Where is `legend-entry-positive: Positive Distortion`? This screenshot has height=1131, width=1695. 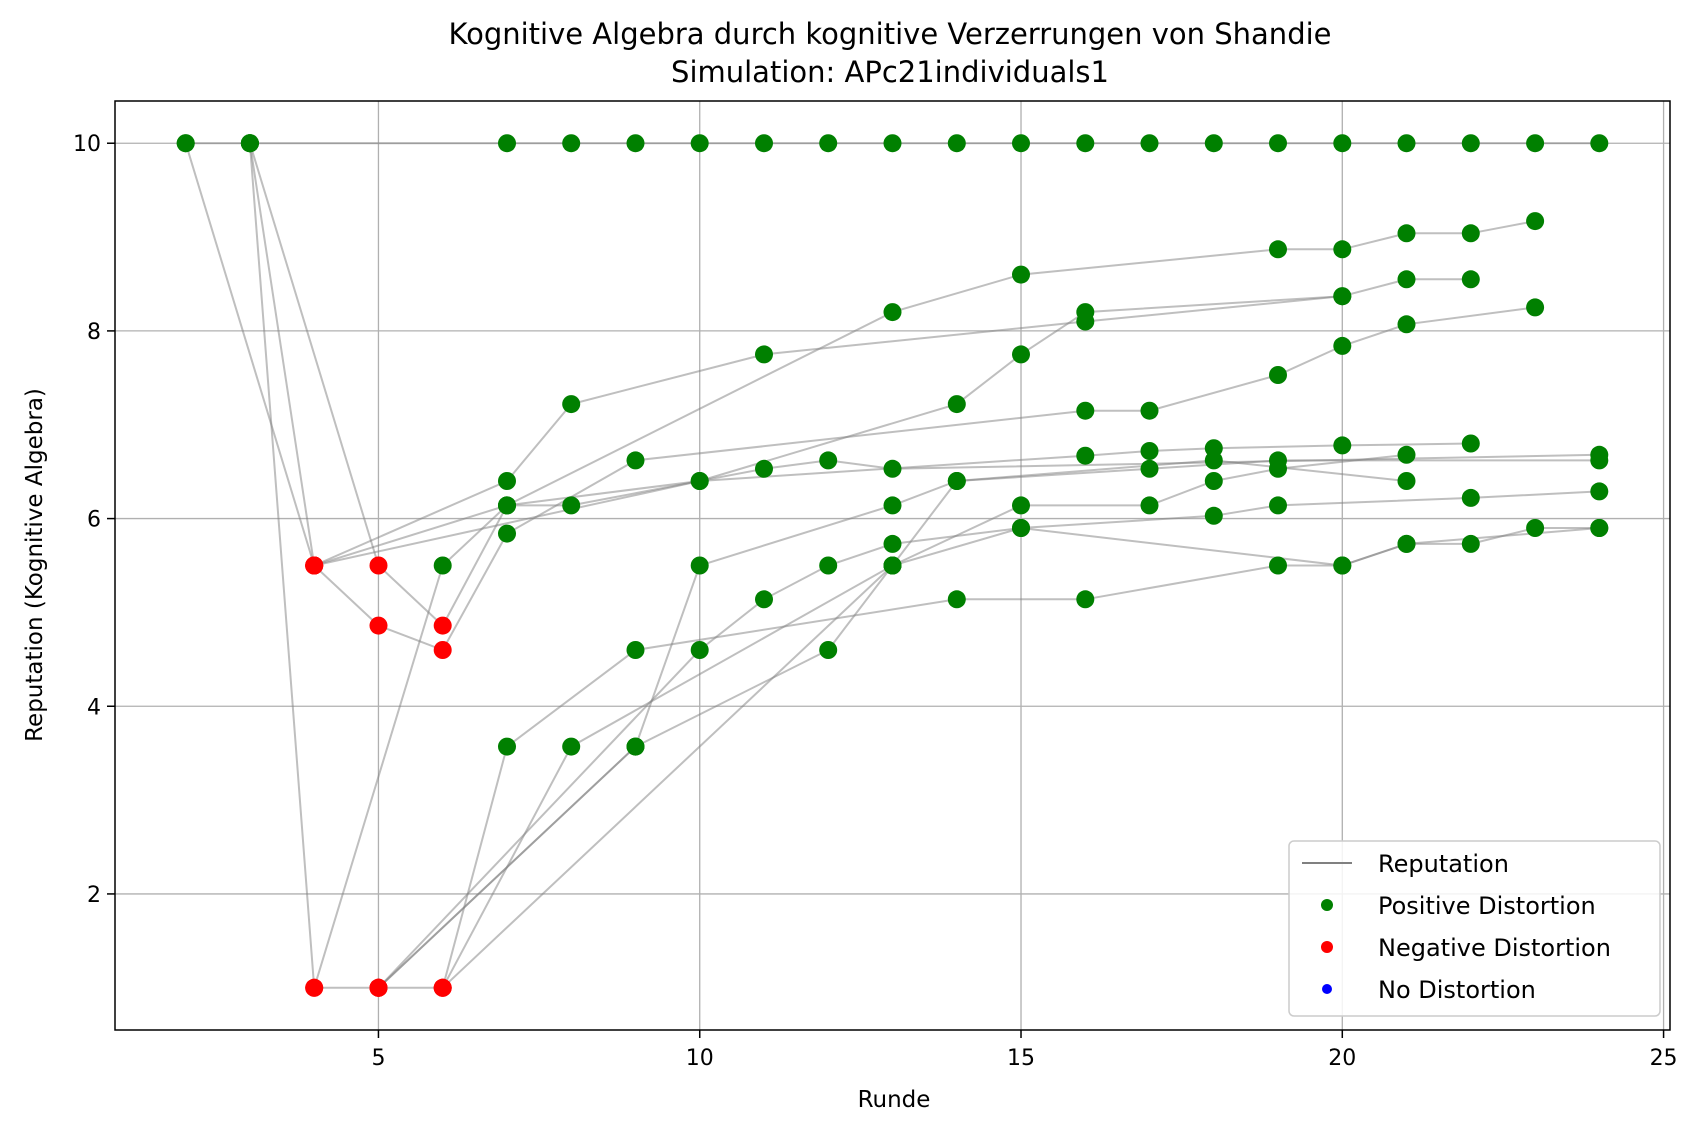
legend-entry-positive: Positive Distortion is located at coordinates (1458, 906).